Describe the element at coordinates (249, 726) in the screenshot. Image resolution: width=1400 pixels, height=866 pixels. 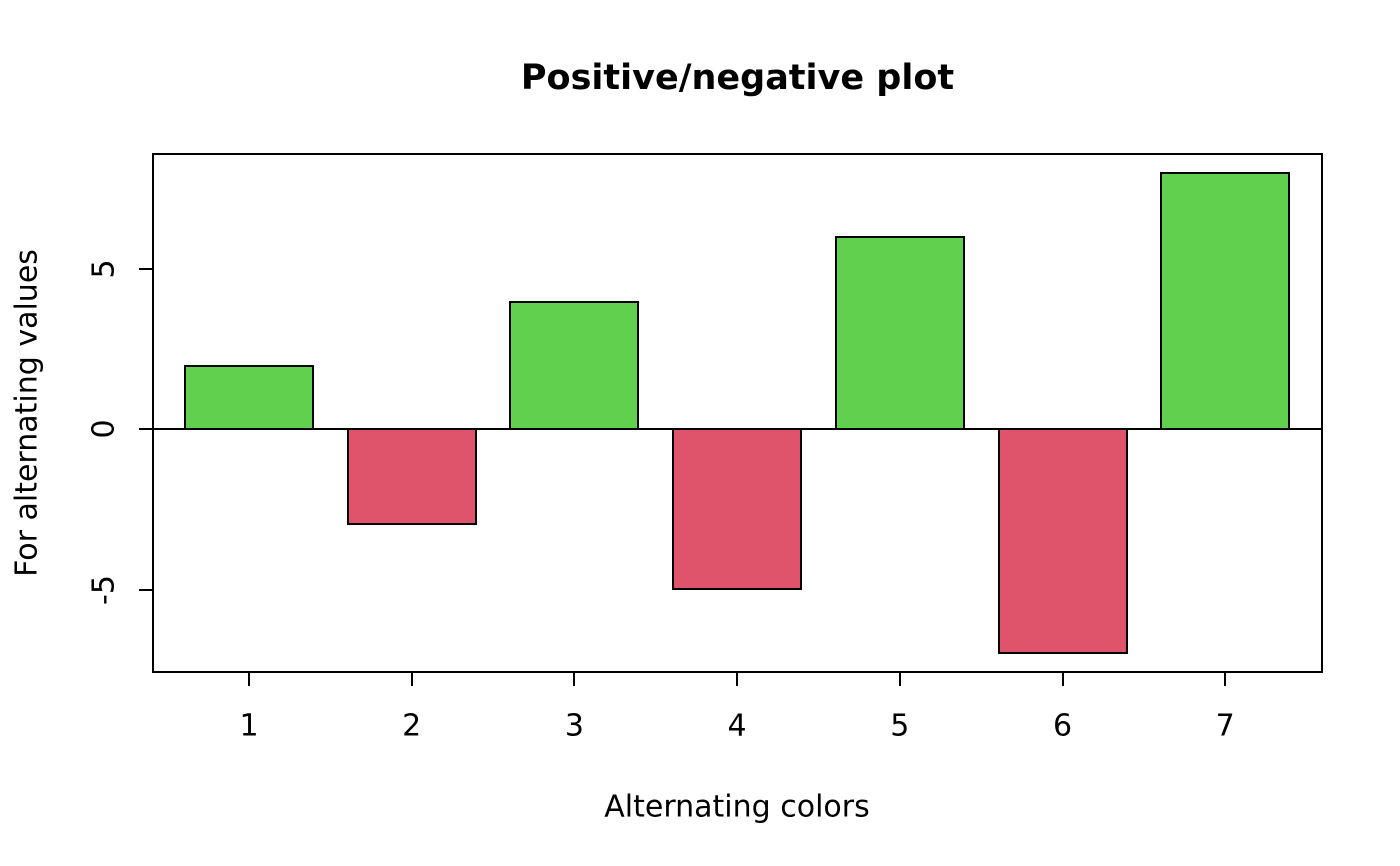
I see `x-axis-tick-label-1: 1` at that location.